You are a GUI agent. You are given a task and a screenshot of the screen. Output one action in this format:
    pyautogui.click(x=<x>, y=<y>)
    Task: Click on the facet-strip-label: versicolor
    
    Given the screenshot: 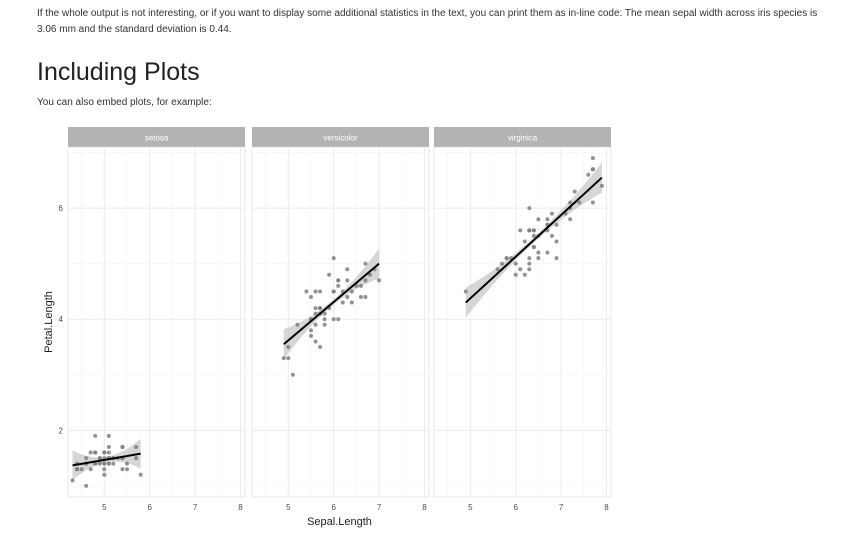 What is the action you would take?
    pyautogui.click(x=340, y=138)
    